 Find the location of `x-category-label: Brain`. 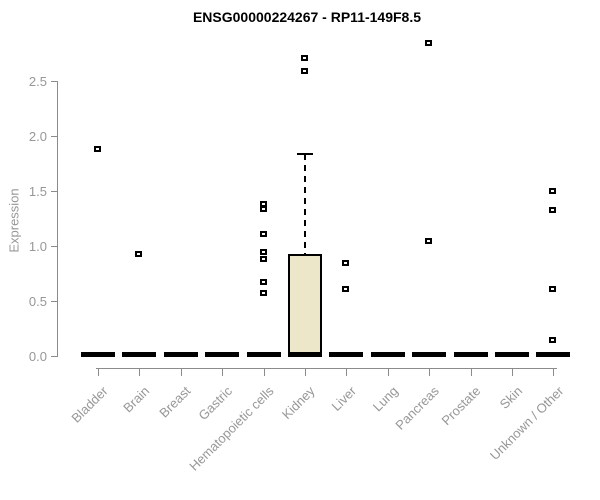

x-category-label: Brain is located at coordinates (136, 399).